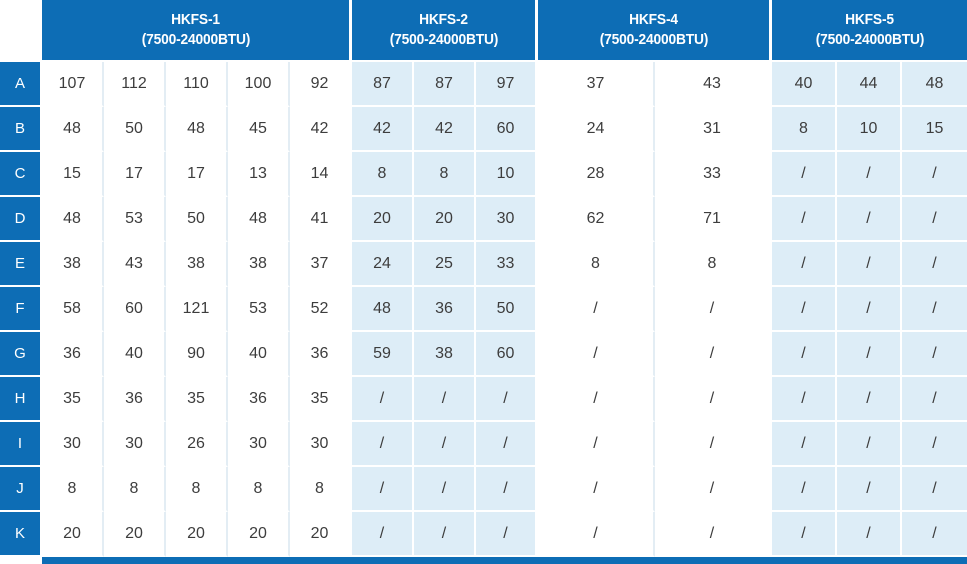 Image resolution: width=967 pixels, height=564 pixels. Describe the element at coordinates (869, 30) in the screenshot. I see `column-group-header-hkfs-5: HKFS-5 (7500-24000BTU)` at that location.